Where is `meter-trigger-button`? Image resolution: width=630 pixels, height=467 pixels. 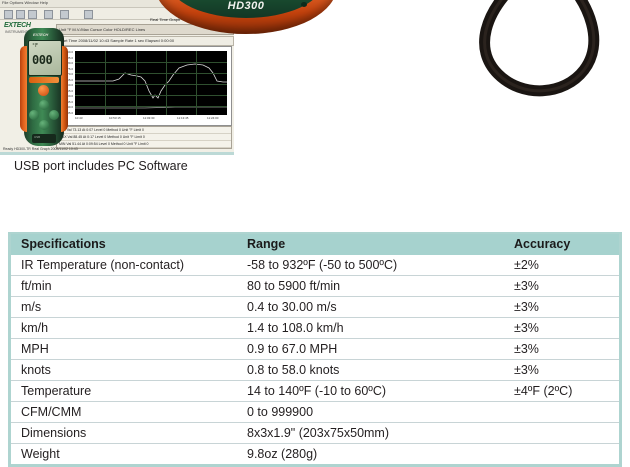
meter-trigger-button is located at coordinates (43, 90).